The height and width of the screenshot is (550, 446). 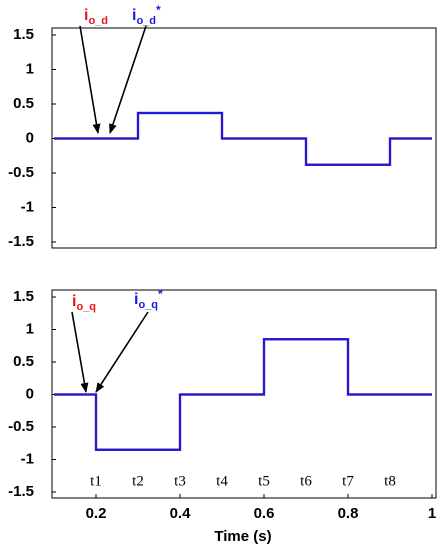 What do you see at coordinates (264, 481) in the screenshot?
I see `time-marker: t5` at bounding box center [264, 481].